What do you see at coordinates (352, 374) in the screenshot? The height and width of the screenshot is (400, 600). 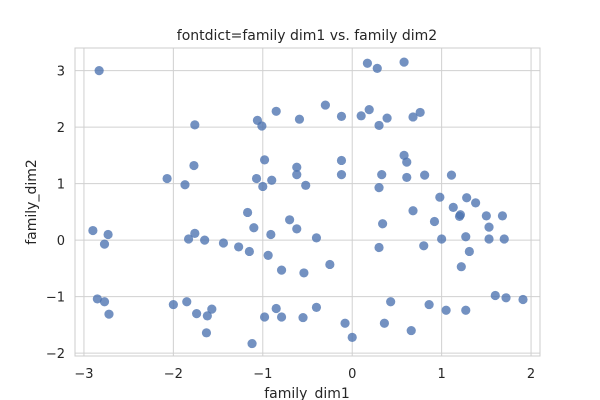 I see `x-tick-label: 0` at bounding box center [352, 374].